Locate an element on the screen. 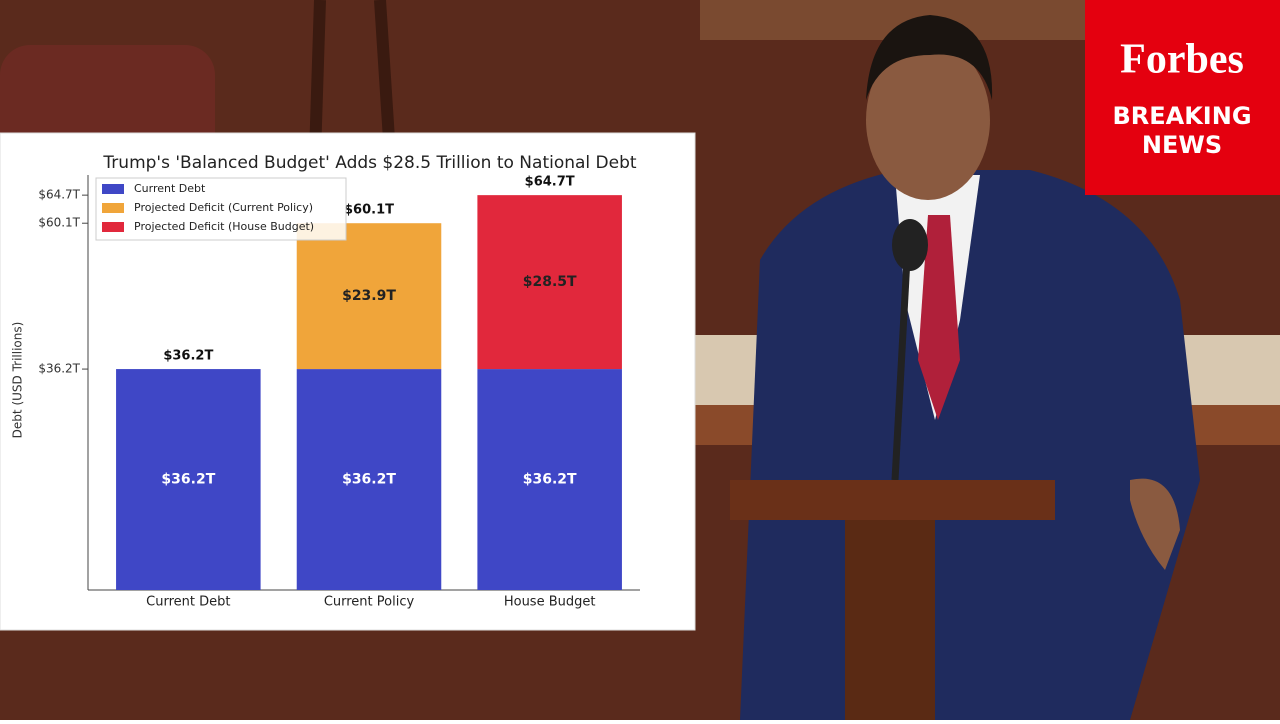 The width and height of the screenshot is (1280, 724). total-label: $36.2T is located at coordinates (188, 356).